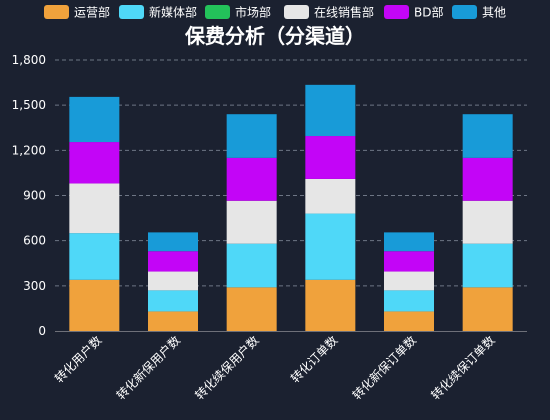 Image resolution: width=550 pixels, height=420 pixels. I want to click on legend-label: 在线销售部, so click(344, 12).